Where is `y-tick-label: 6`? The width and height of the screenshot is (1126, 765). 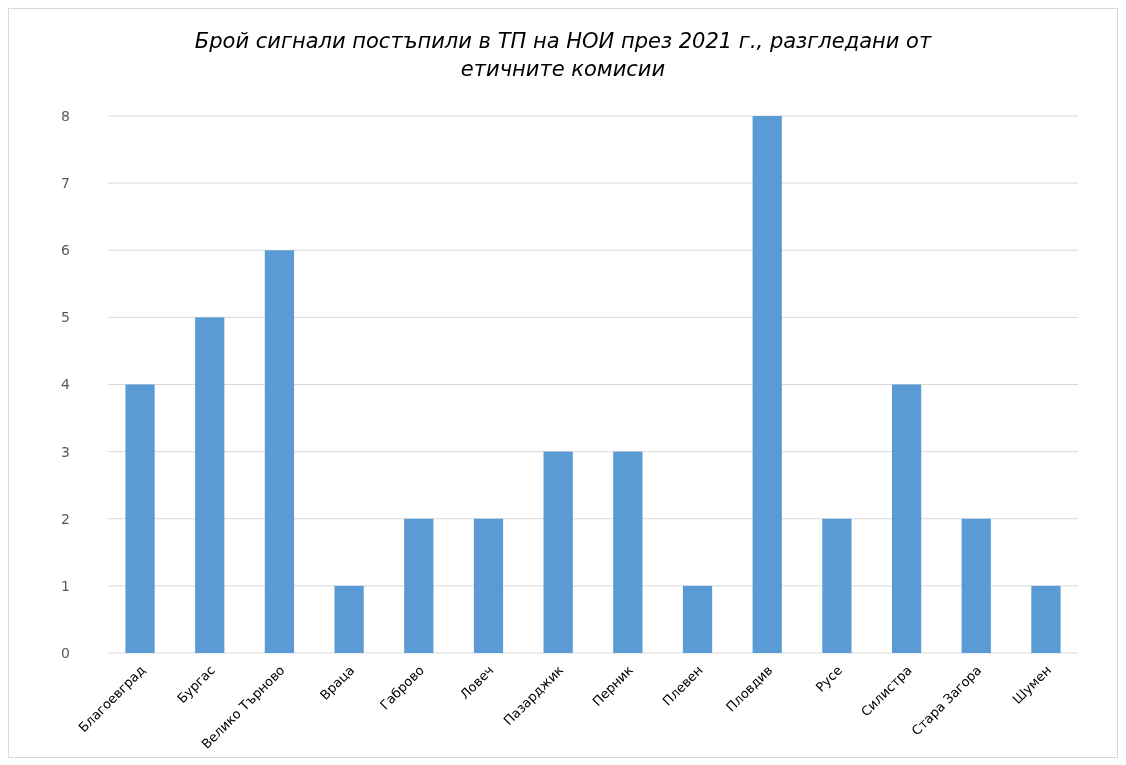 y-tick-label: 6 is located at coordinates (66, 250).